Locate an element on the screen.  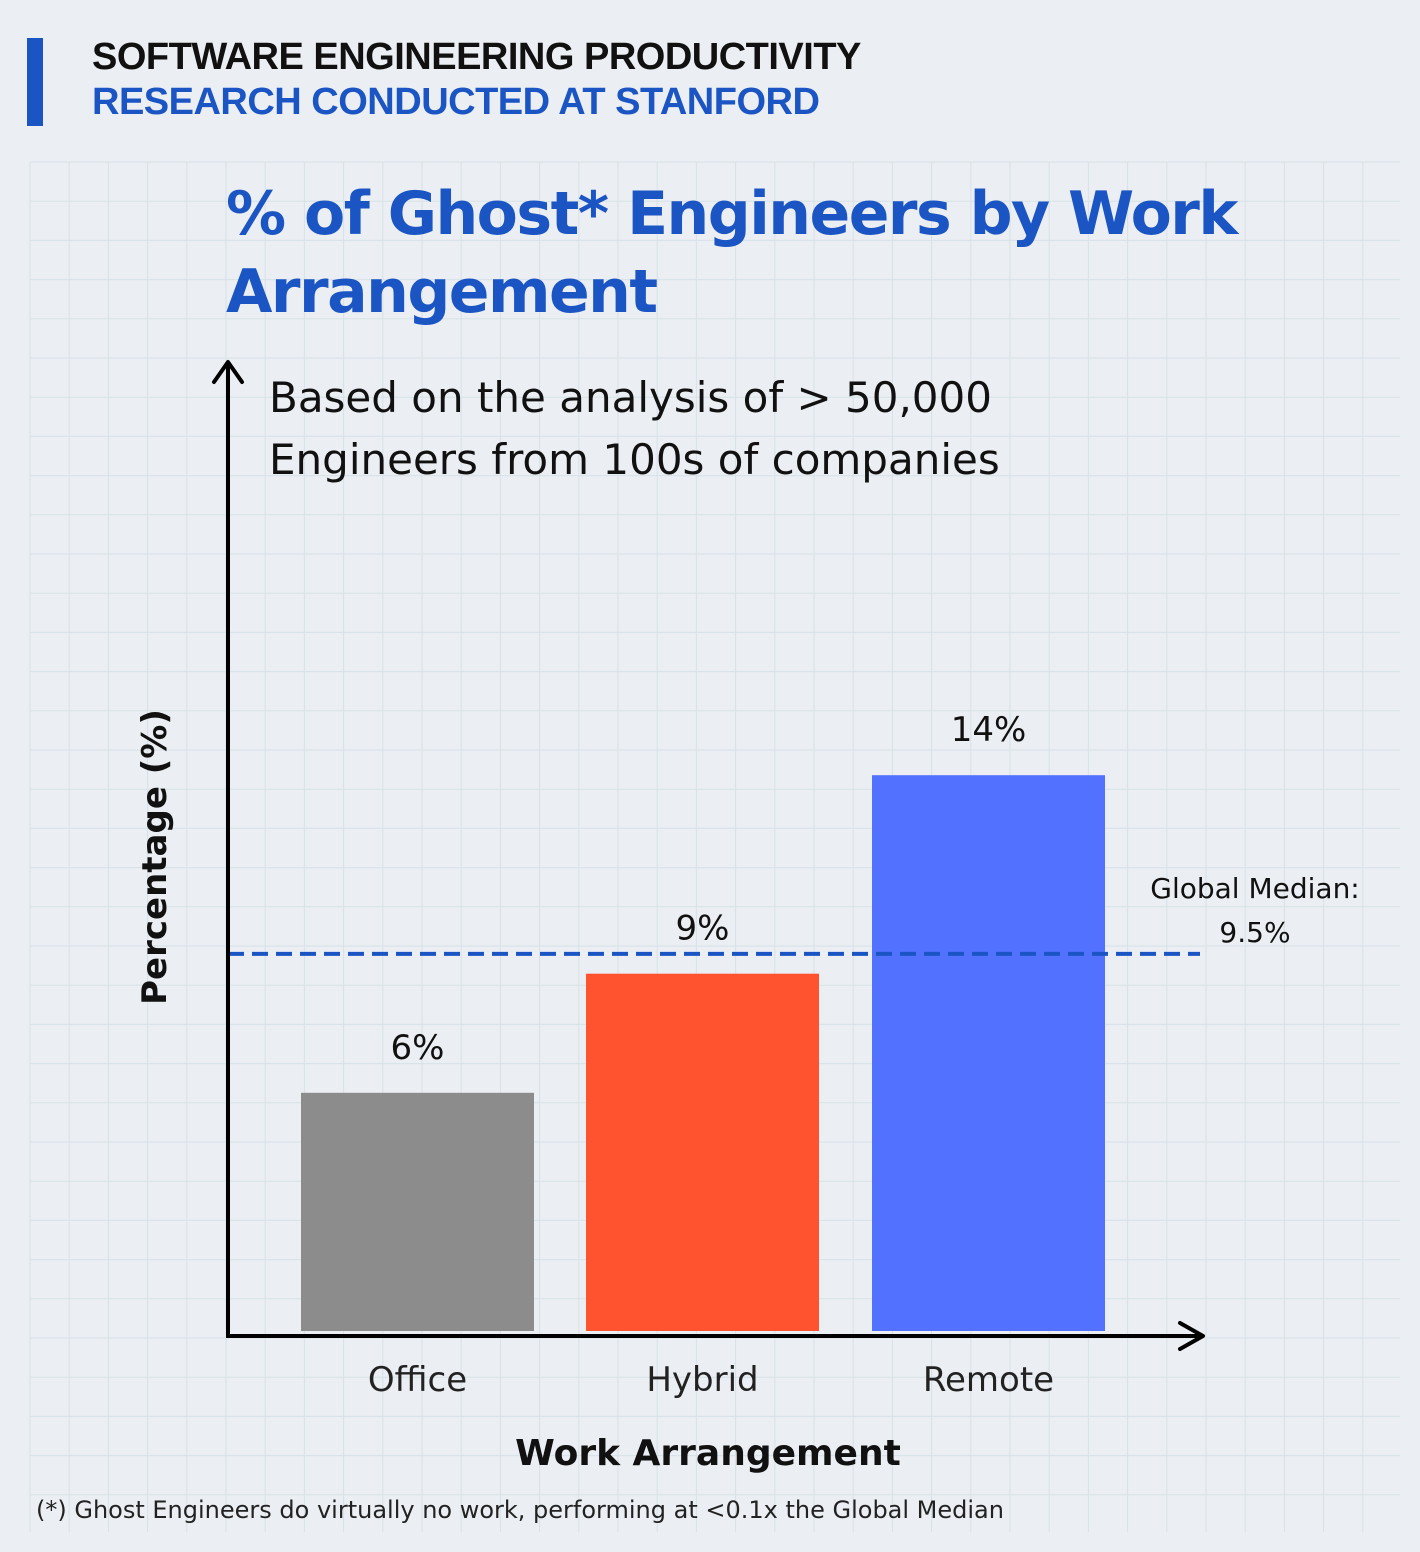
data-label-hybrid: 9% is located at coordinates (703, 929).